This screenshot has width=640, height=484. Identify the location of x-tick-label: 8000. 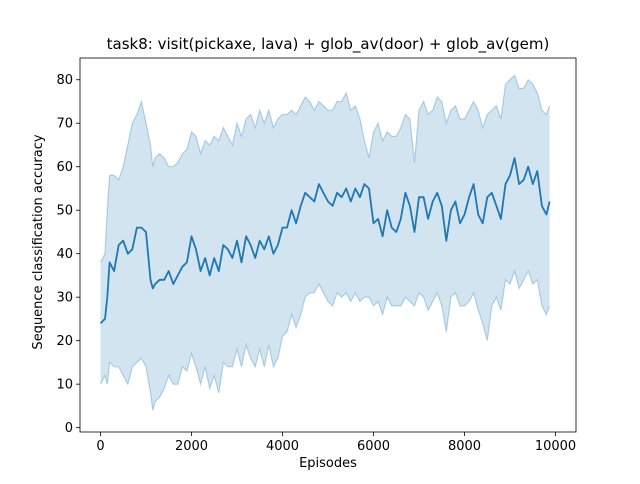
(464, 446).